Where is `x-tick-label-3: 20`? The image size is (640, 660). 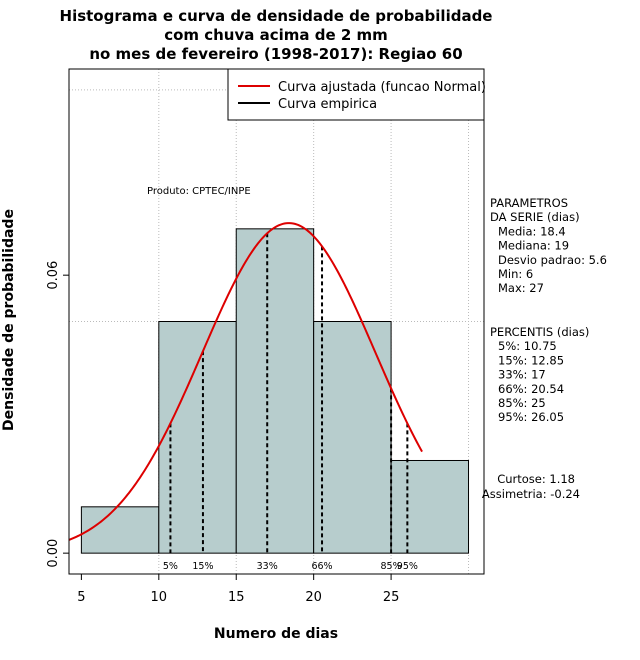 x-tick-label-3: 20 is located at coordinates (313, 597).